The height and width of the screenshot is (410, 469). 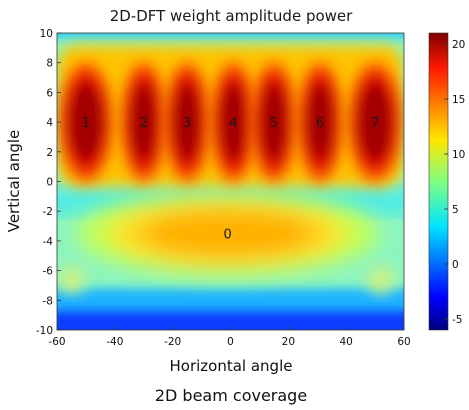 I want to click on beam-label-4: 4, so click(x=233, y=123).